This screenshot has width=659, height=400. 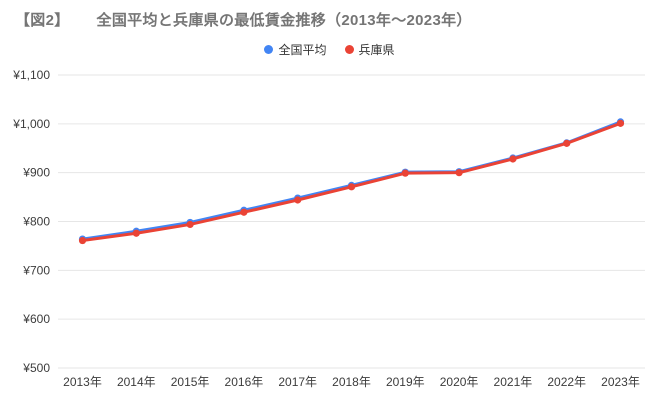 I want to click on x-tick-label: 2018年, so click(x=351, y=382).